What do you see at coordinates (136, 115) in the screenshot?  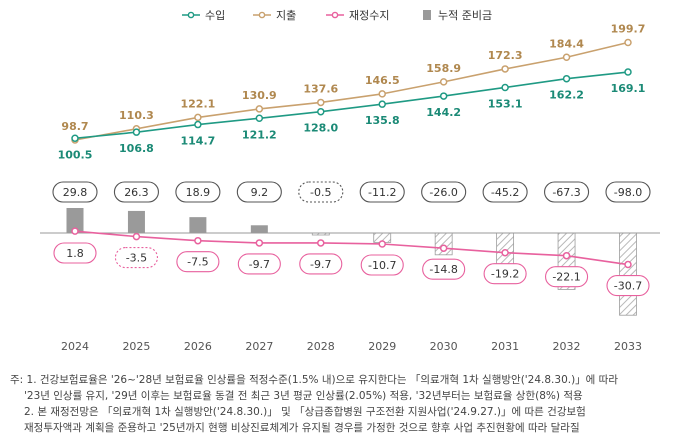 I see `expense-data-label: 110.3` at bounding box center [136, 115].